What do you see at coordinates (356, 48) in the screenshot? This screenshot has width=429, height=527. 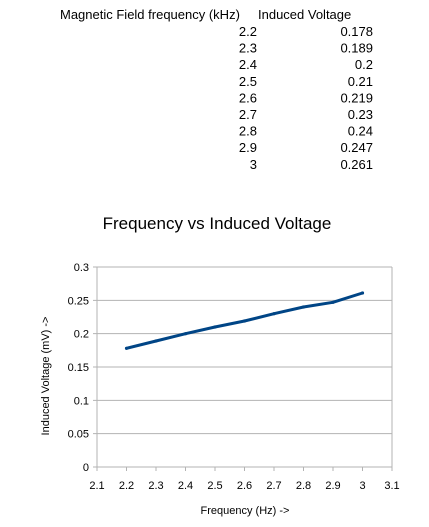 I see `table-cell-voltage: 0.189` at bounding box center [356, 48].